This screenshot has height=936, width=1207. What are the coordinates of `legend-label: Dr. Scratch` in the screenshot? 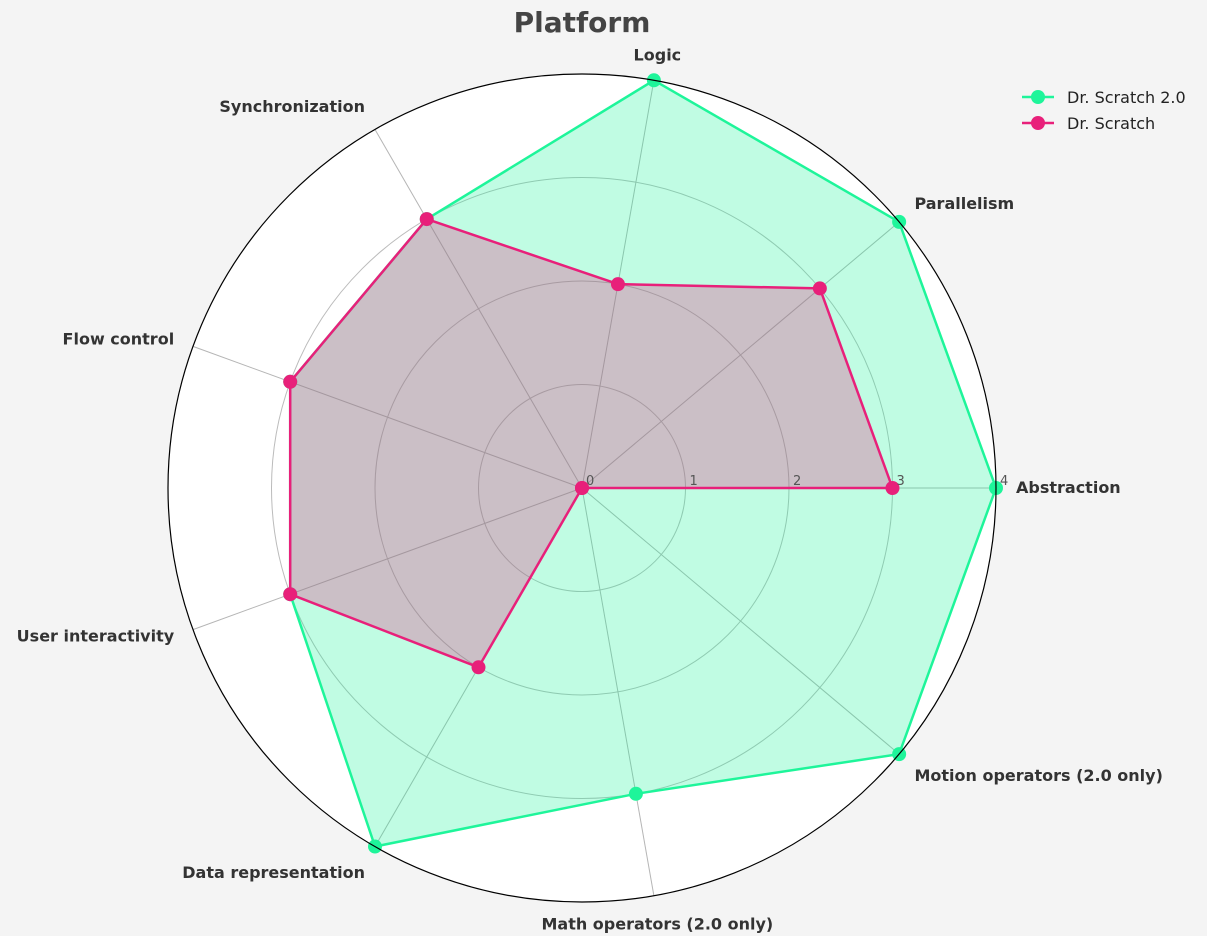 It's located at (1111, 123).